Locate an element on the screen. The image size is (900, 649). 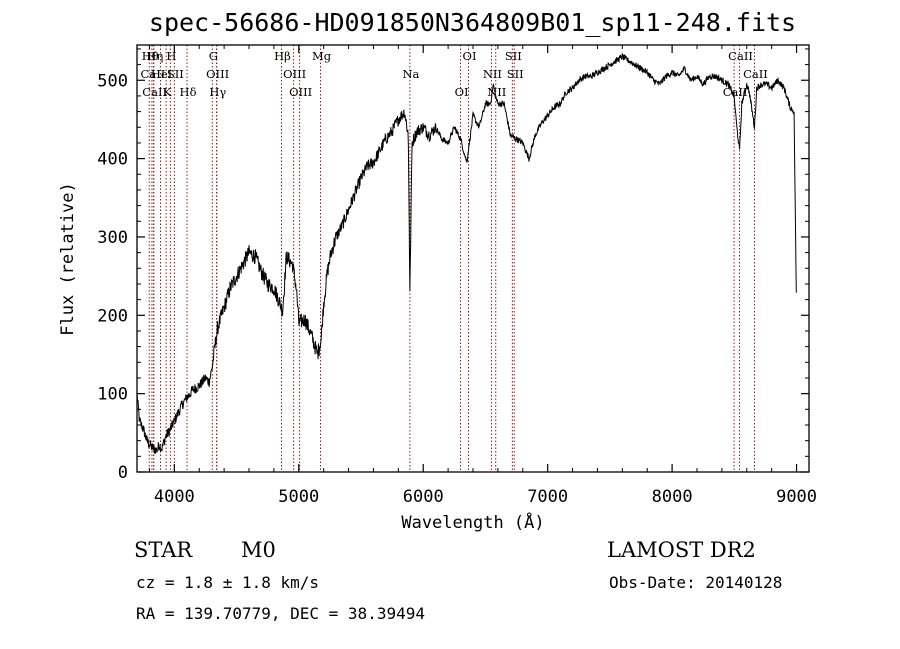
line-label-0: Hθ is located at coordinates (150, 56).